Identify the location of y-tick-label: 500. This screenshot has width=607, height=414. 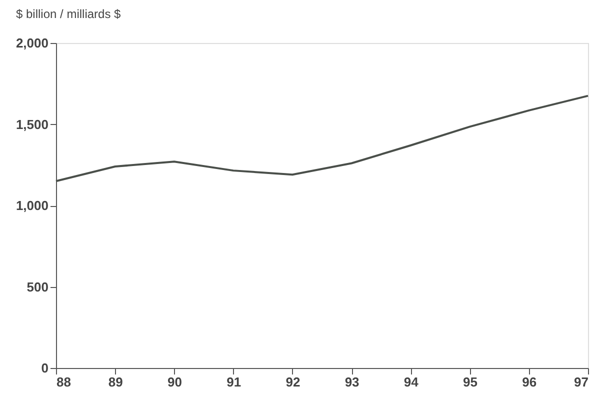
(37, 286).